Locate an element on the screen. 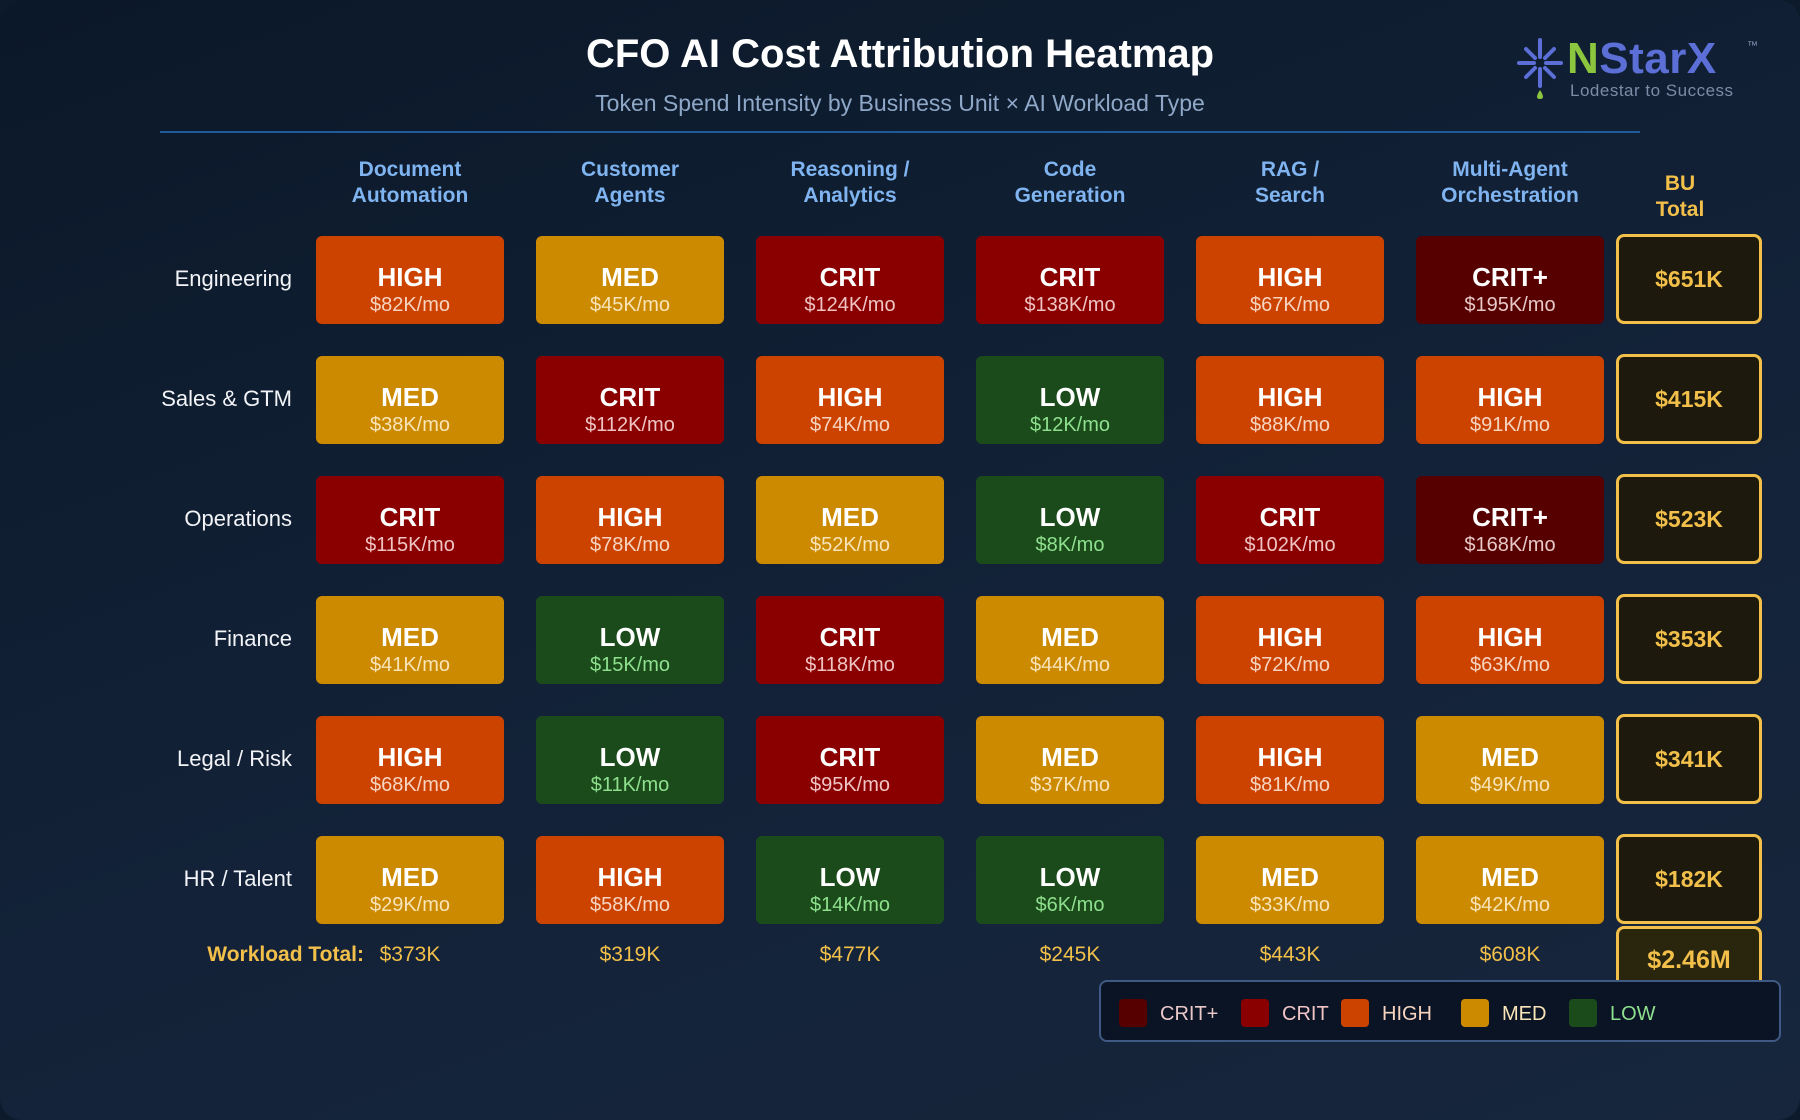 This screenshot has width=1800, height=1120. cell-value: $12K/mo is located at coordinates (1070, 425).